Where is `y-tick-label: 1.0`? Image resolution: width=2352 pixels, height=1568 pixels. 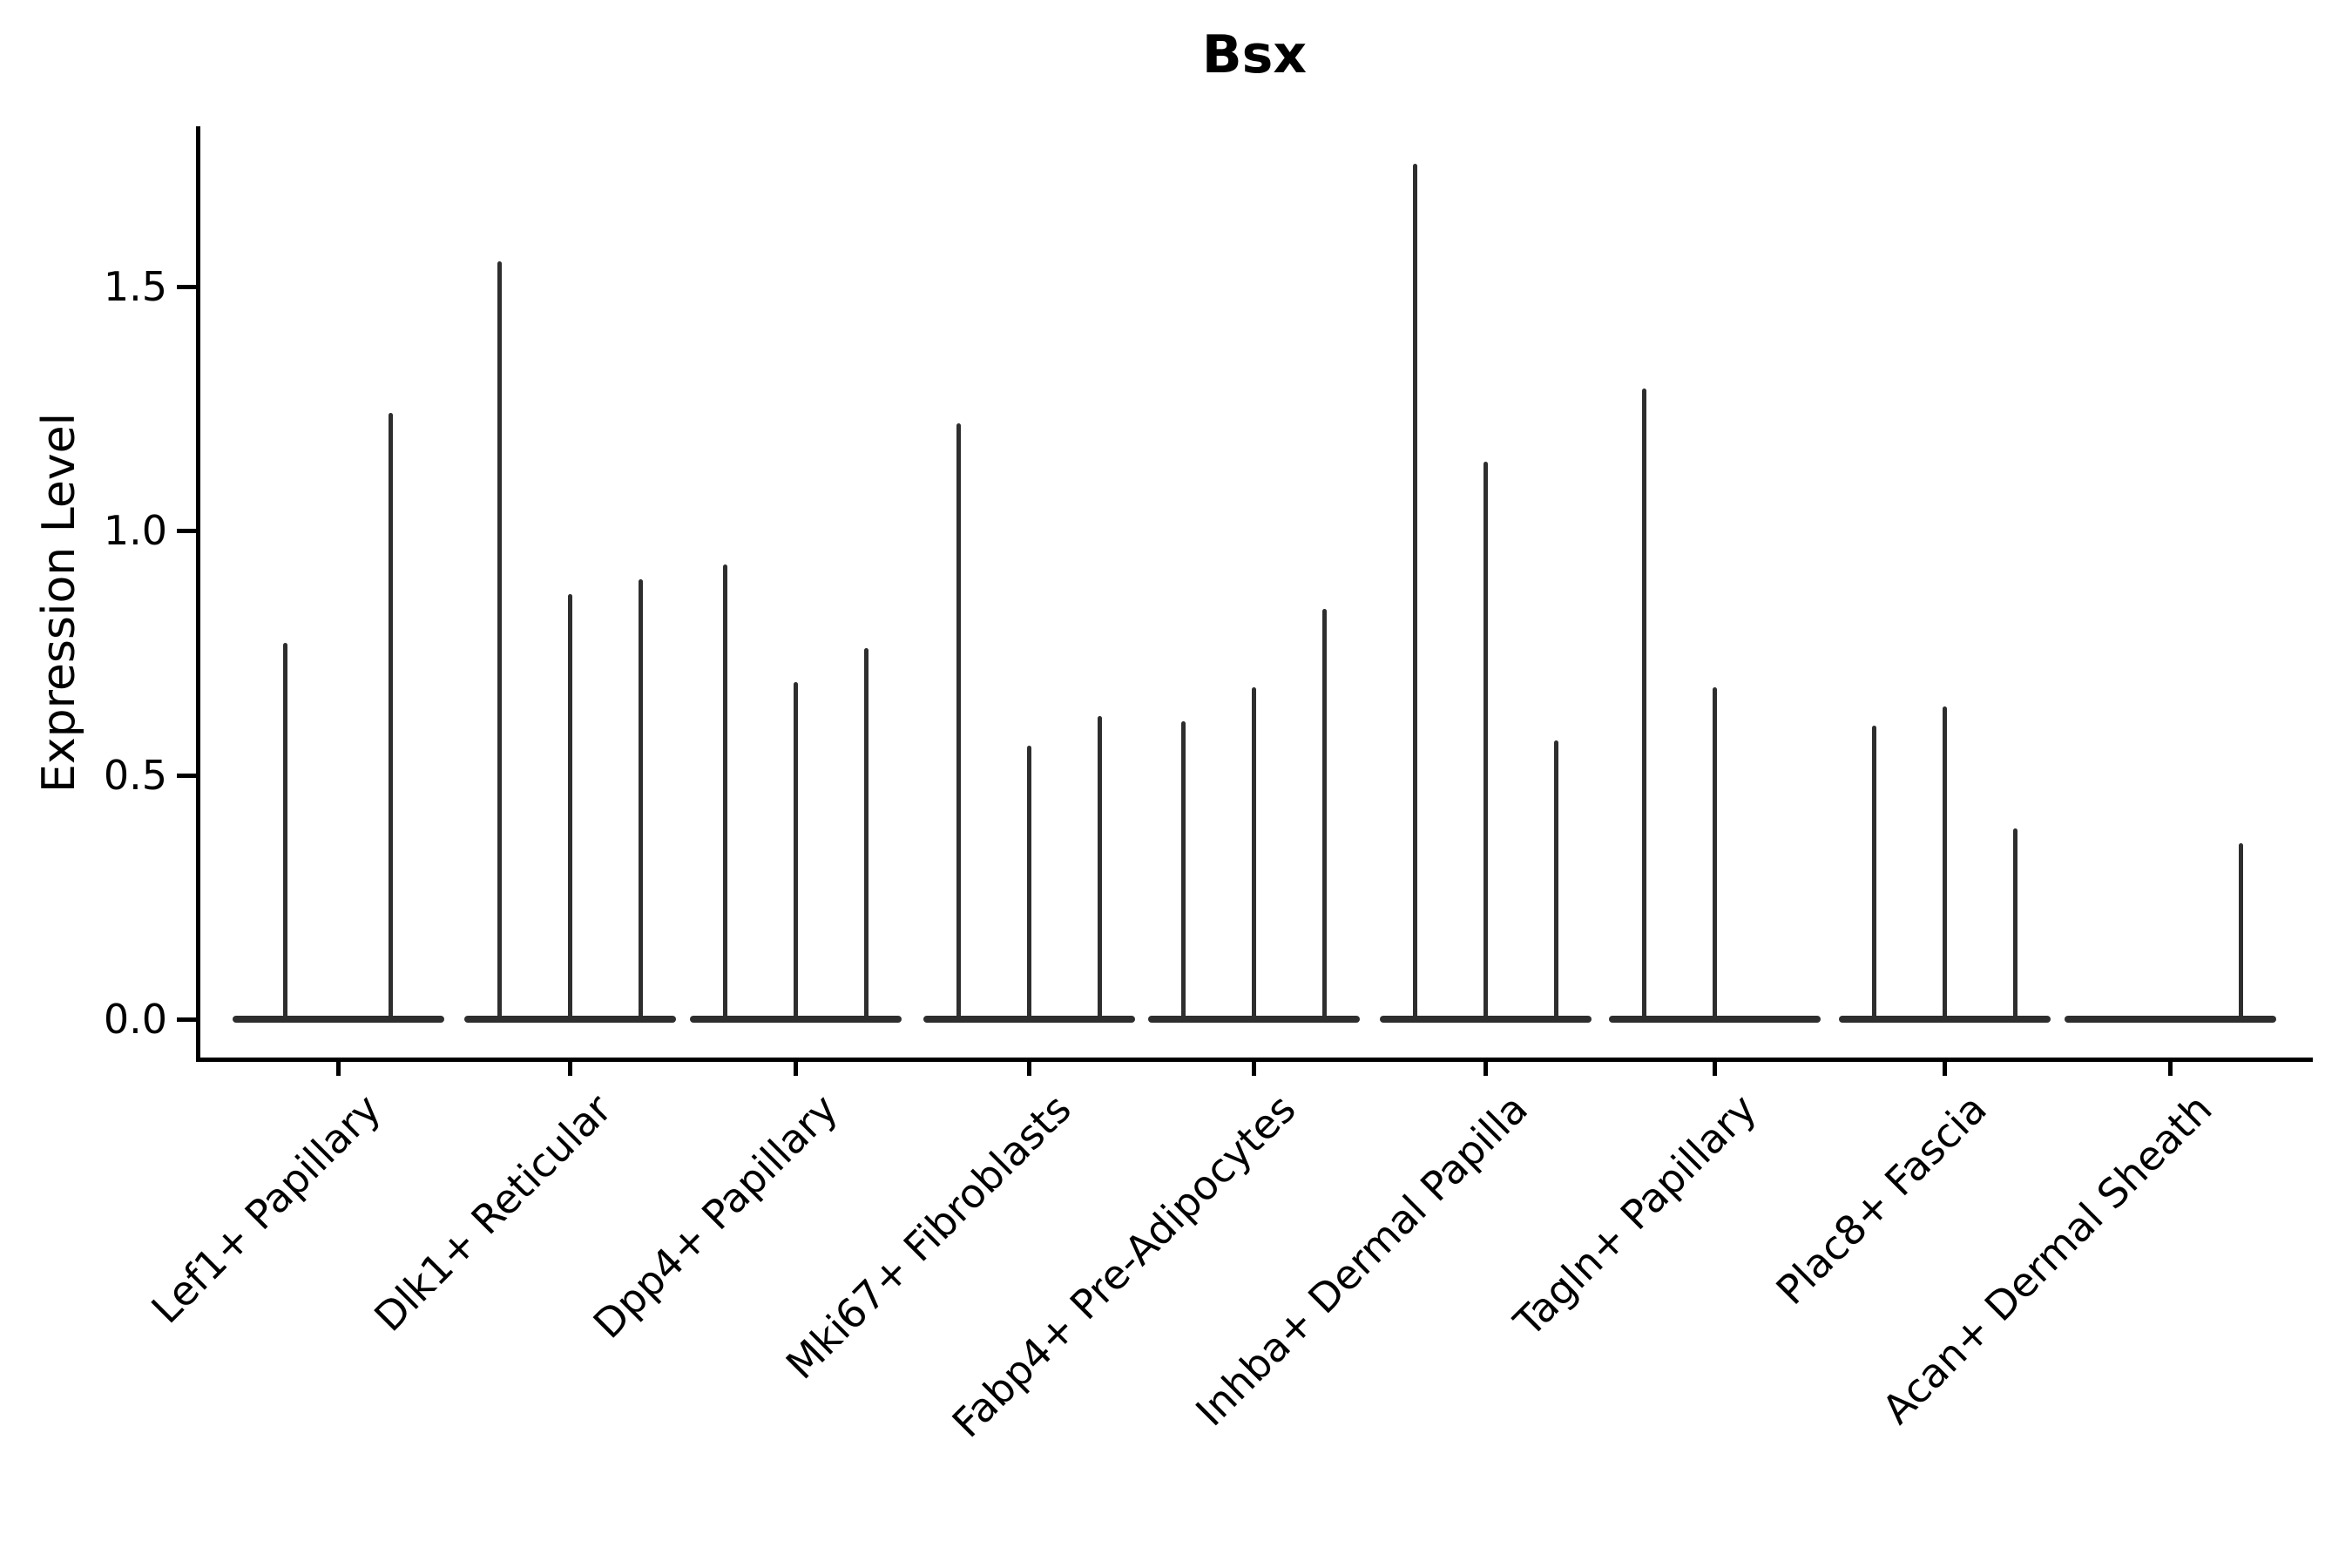 y-tick-label: 1.0 is located at coordinates (135, 530).